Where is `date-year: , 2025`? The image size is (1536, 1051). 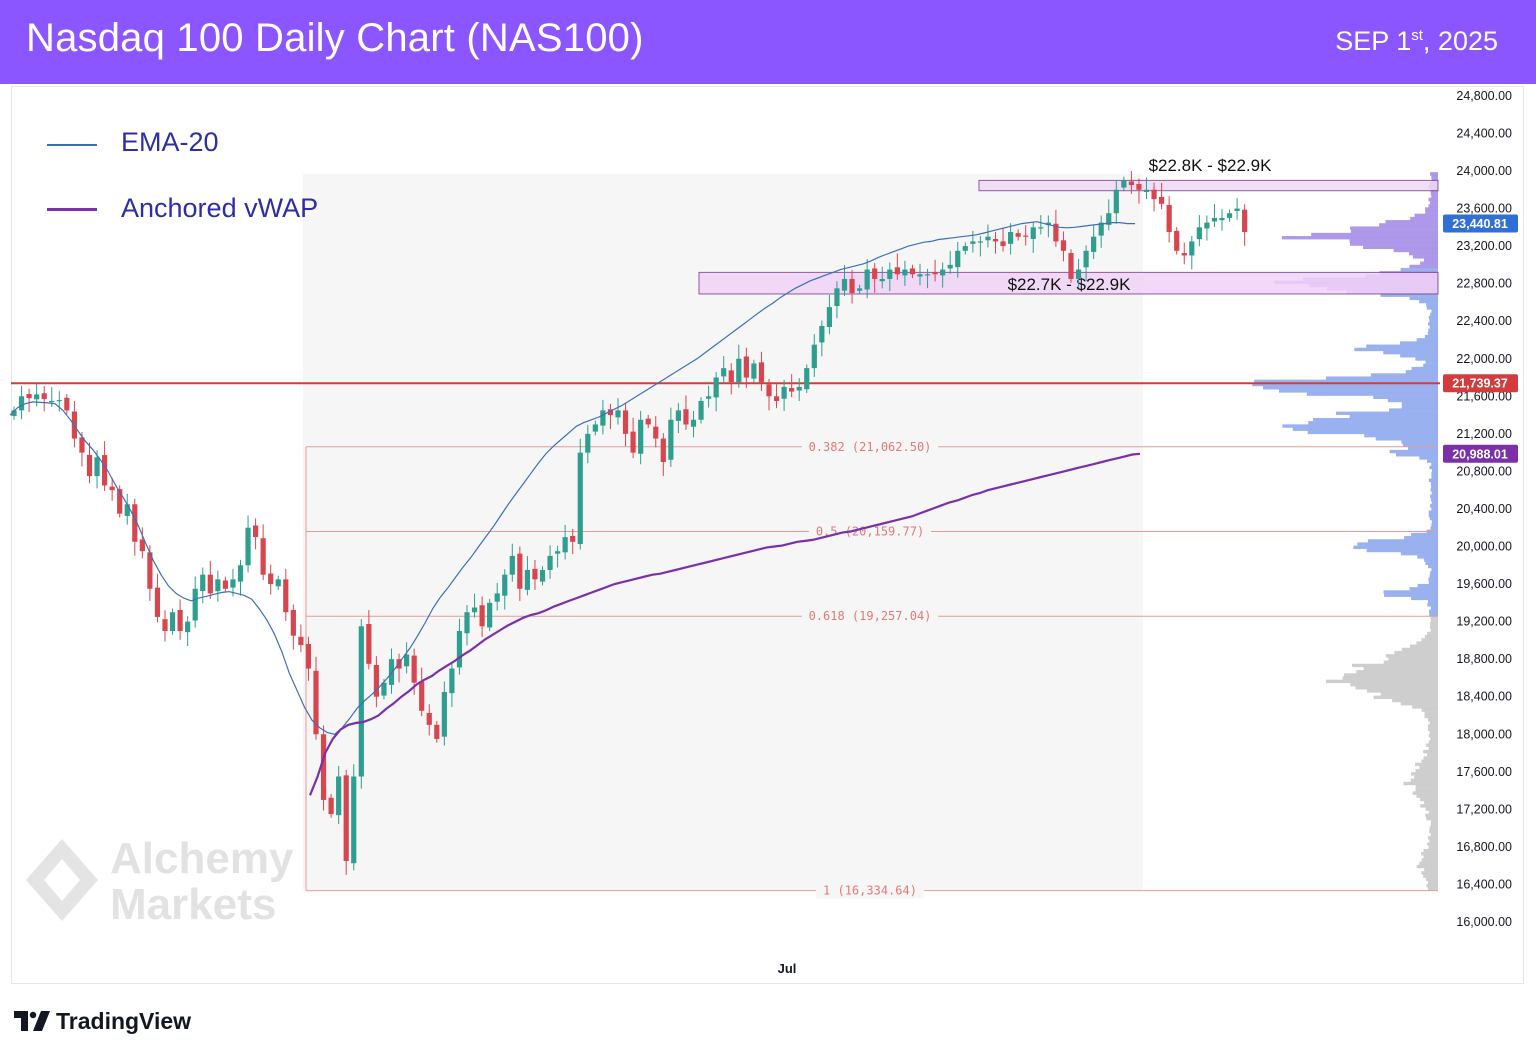 date-year: , 2025 is located at coordinates (1460, 41).